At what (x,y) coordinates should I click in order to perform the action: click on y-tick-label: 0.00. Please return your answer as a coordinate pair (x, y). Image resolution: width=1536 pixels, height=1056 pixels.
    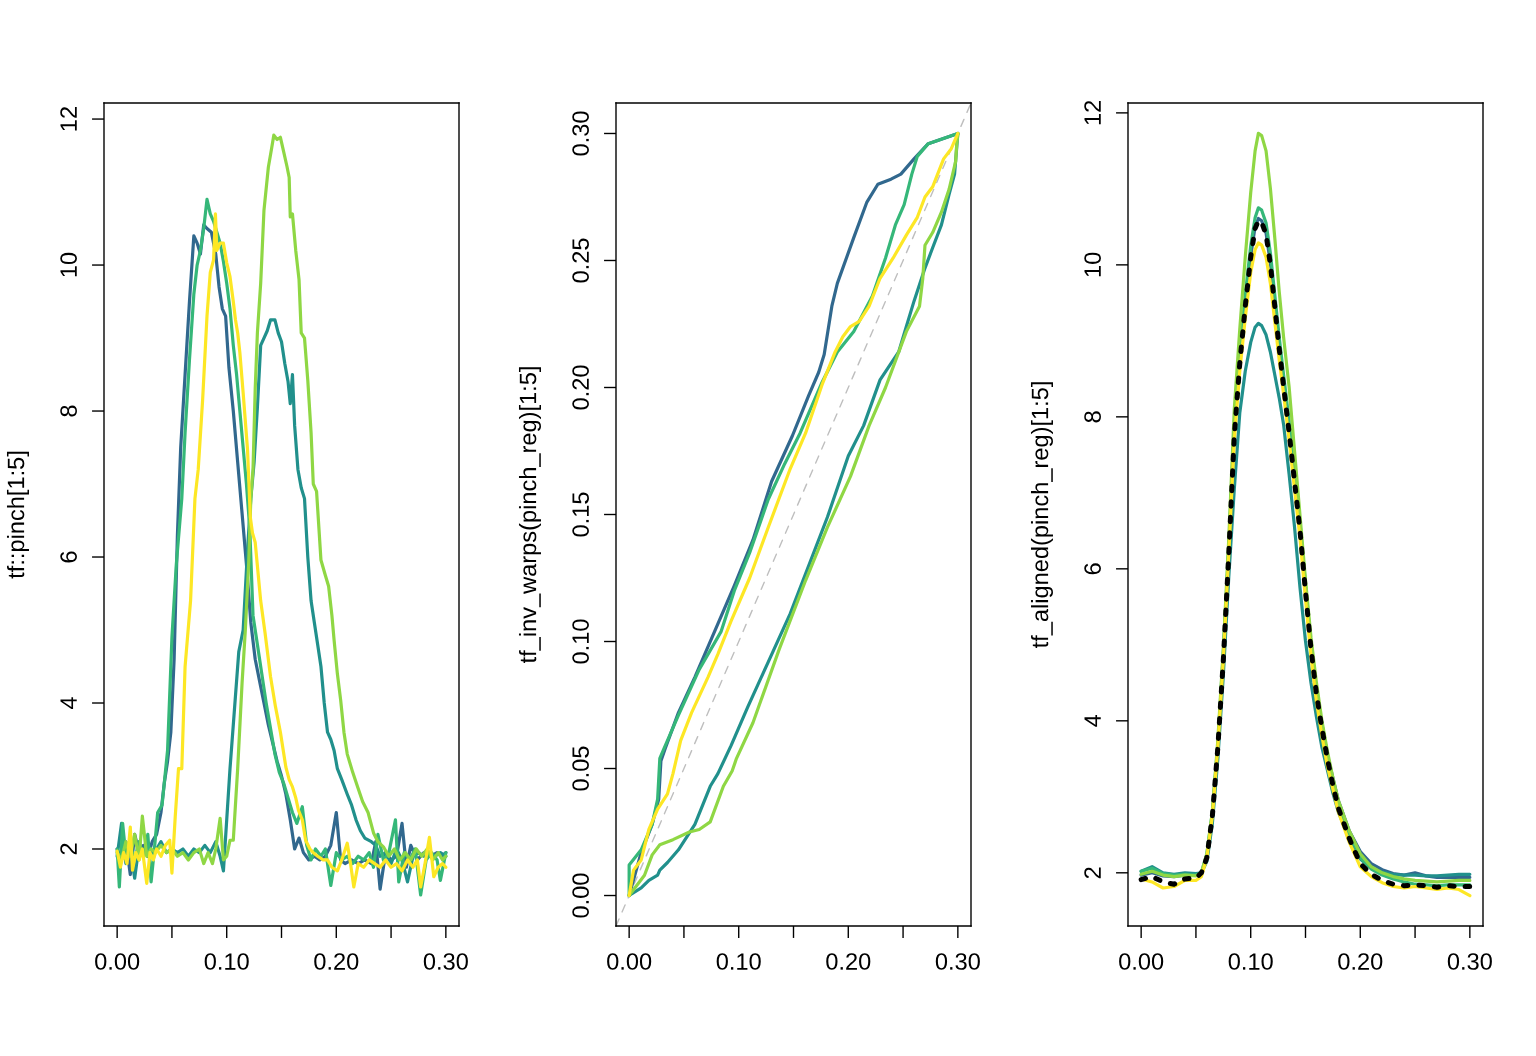
    Looking at the image, I should click on (580, 895).